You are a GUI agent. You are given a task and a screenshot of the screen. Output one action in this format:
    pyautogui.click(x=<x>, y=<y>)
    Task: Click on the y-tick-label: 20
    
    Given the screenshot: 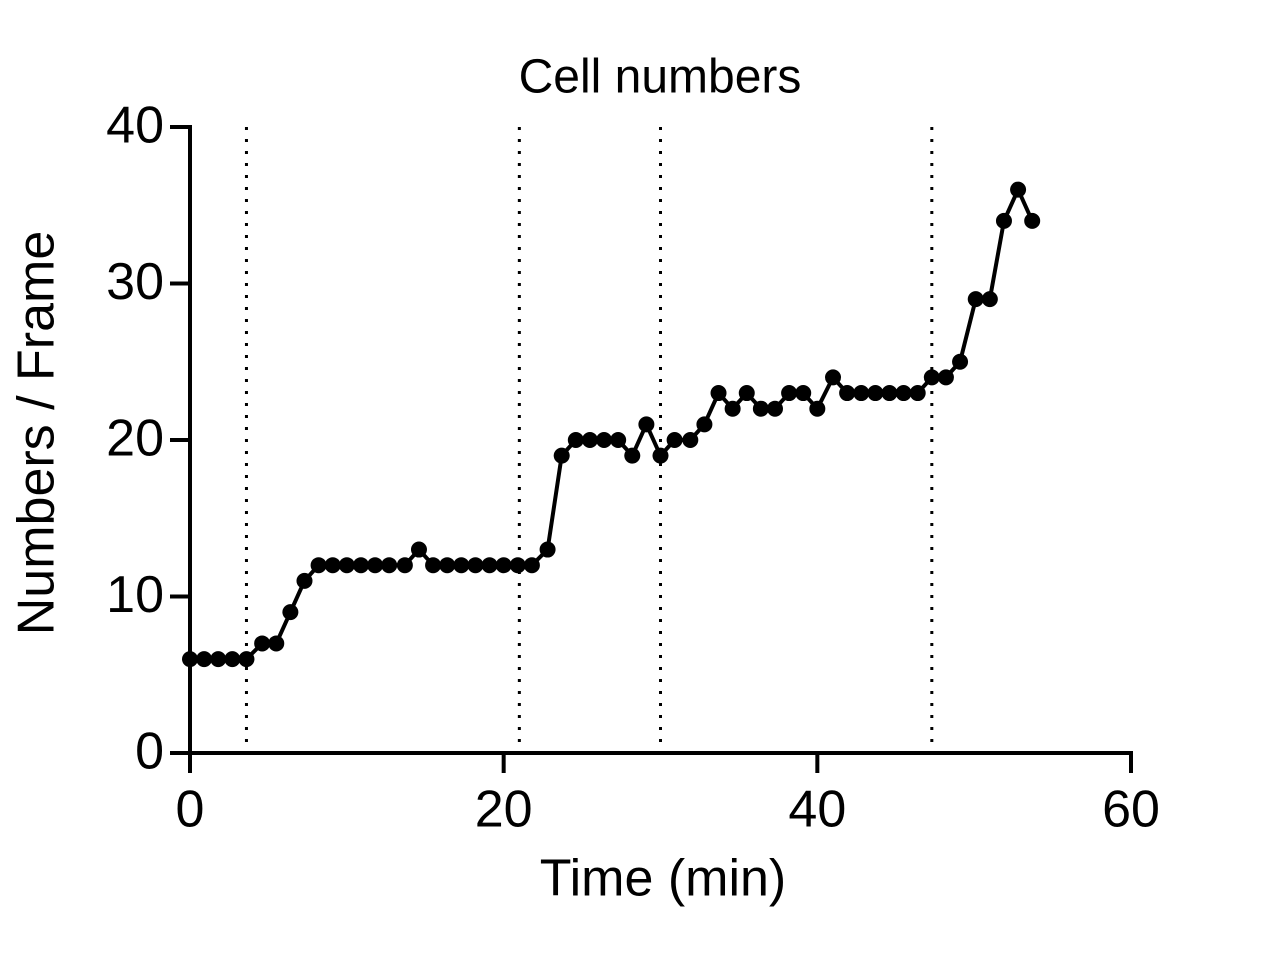 What is the action you would take?
    pyautogui.click(x=135, y=439)
    